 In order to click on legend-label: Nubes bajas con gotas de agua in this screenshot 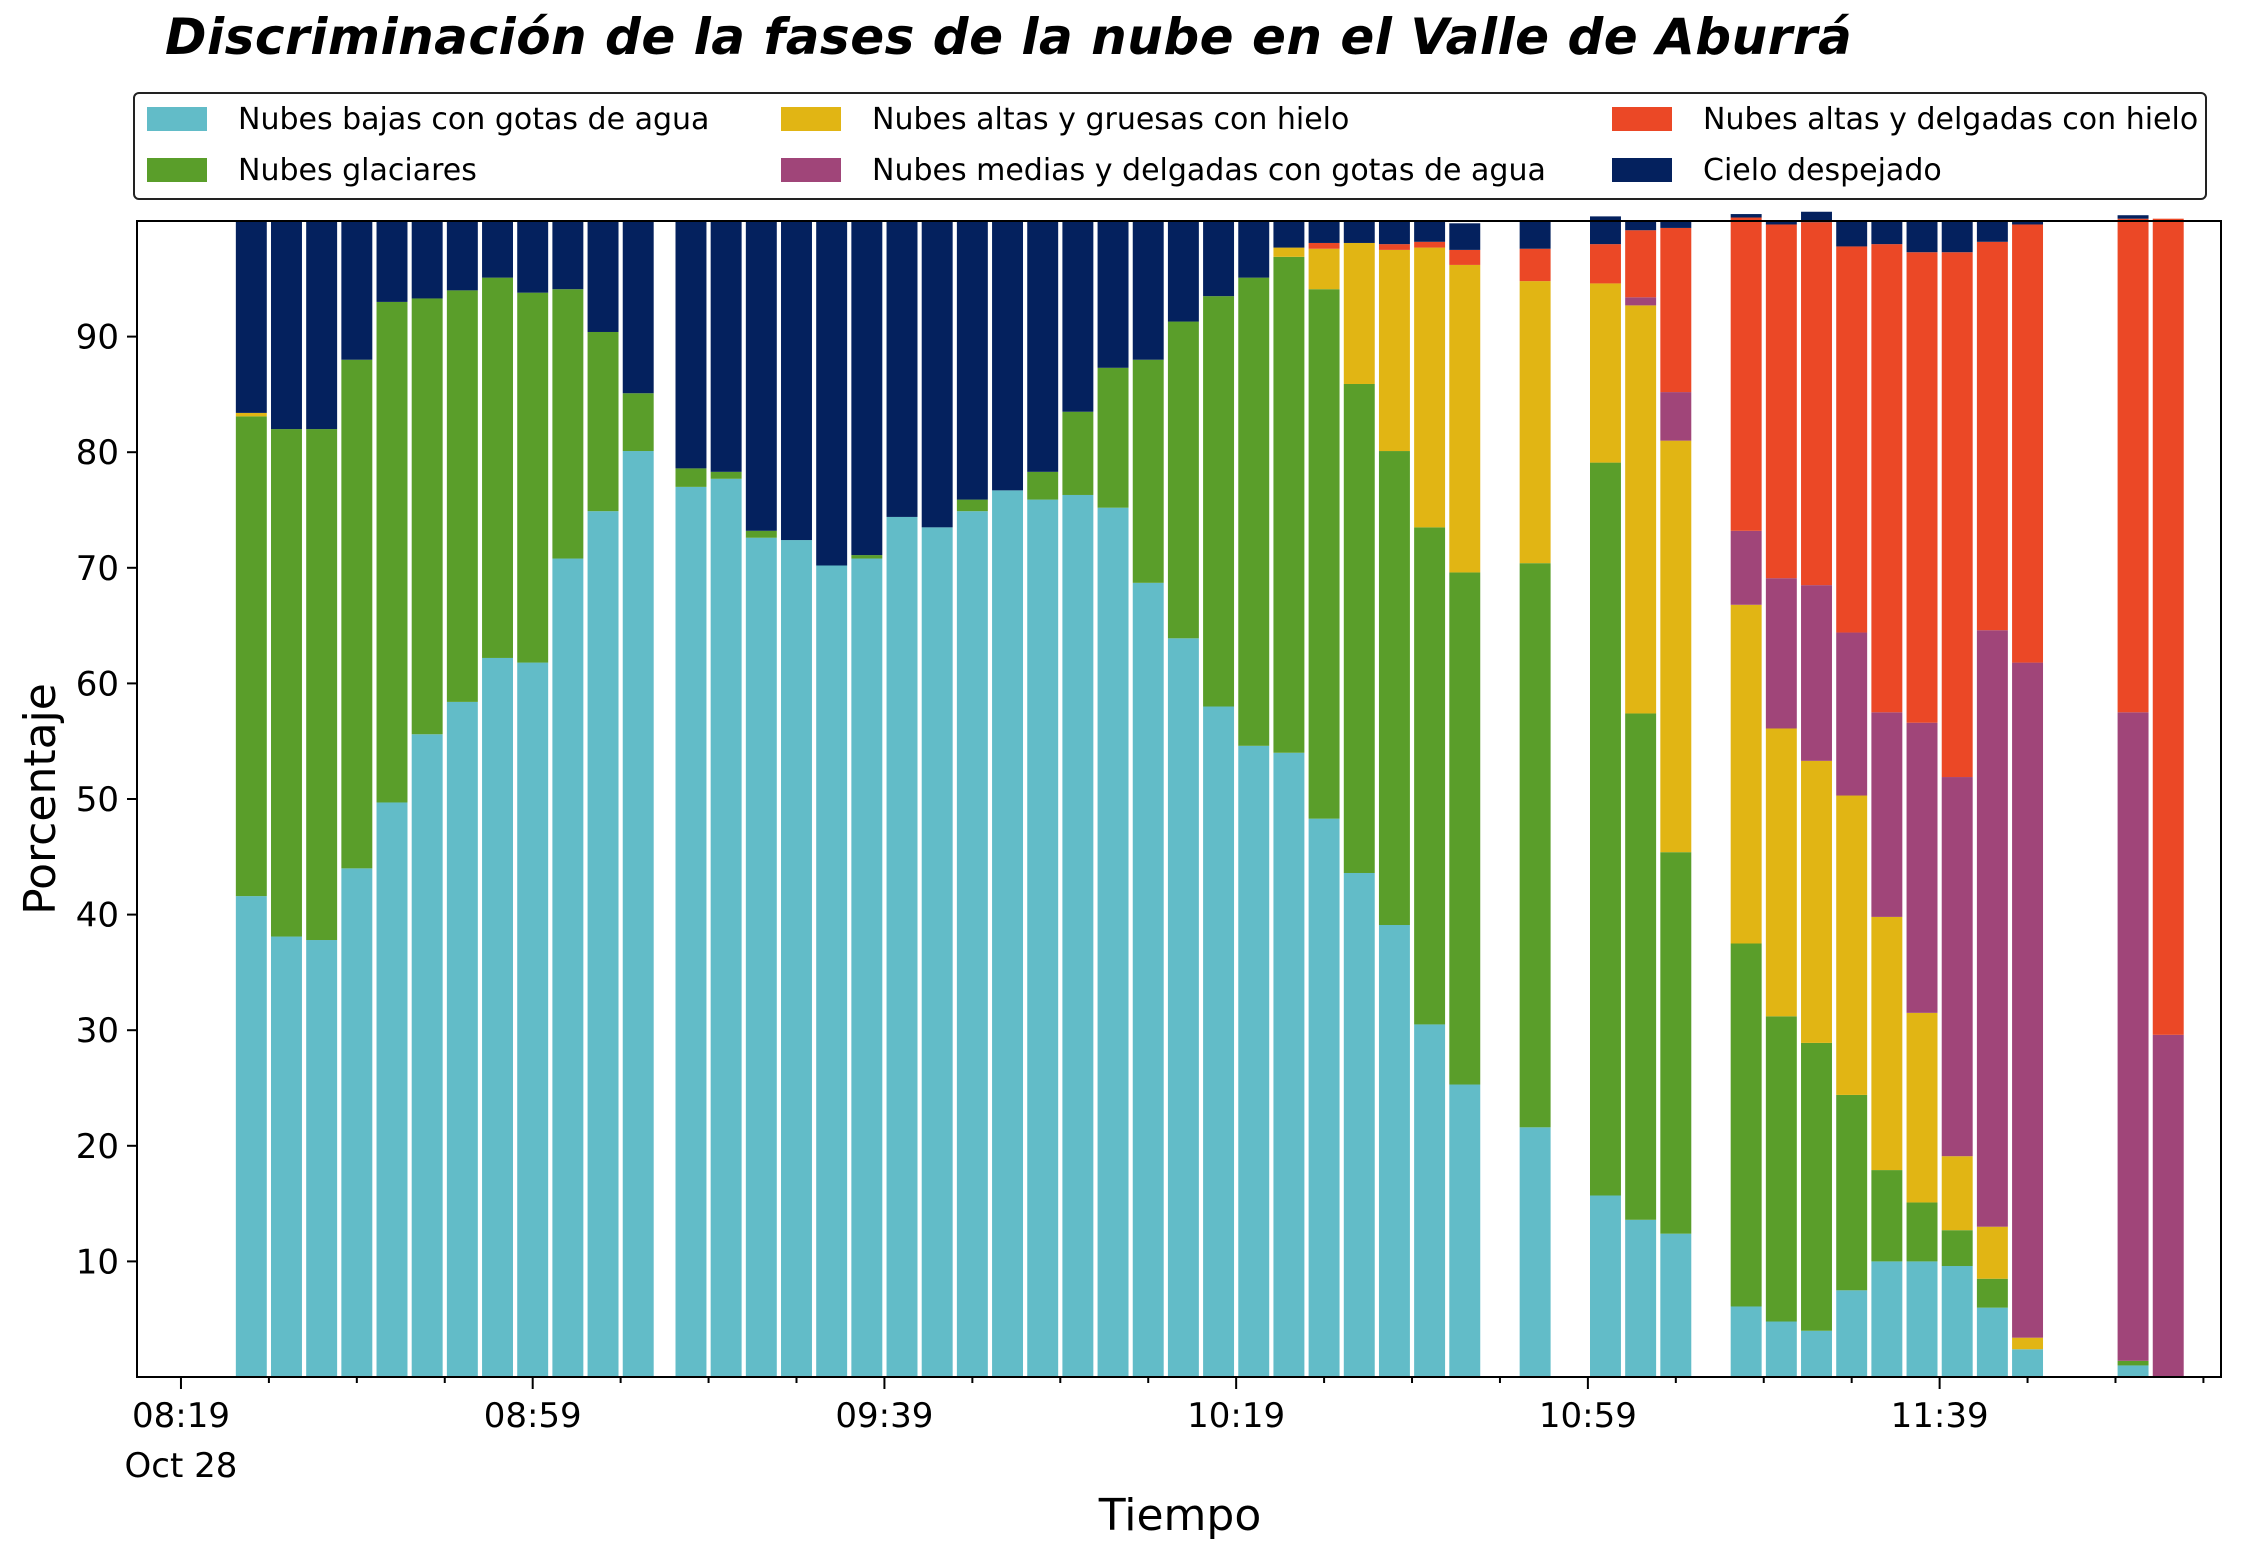, I will do `click(474, 119)`.